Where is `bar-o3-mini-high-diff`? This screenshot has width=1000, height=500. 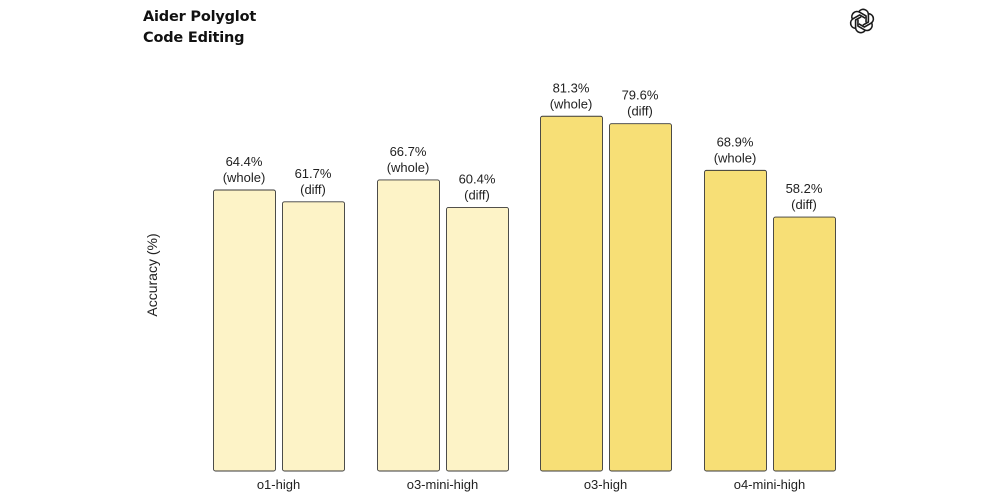
bar-o3-mini-high-diff is located at coordinates (477, 339).